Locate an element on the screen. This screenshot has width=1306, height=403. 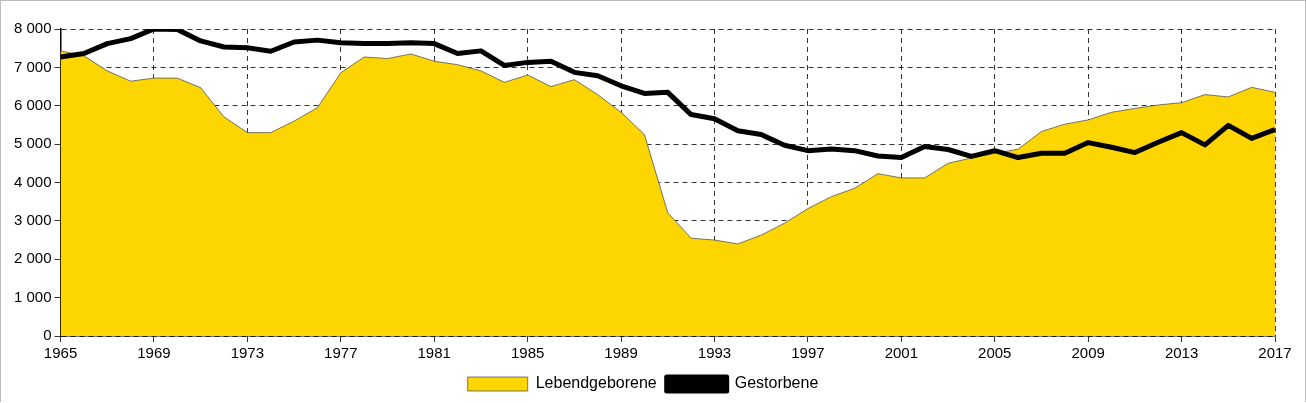
x-tick-label: 2005 is located at coordinates (995, 353).